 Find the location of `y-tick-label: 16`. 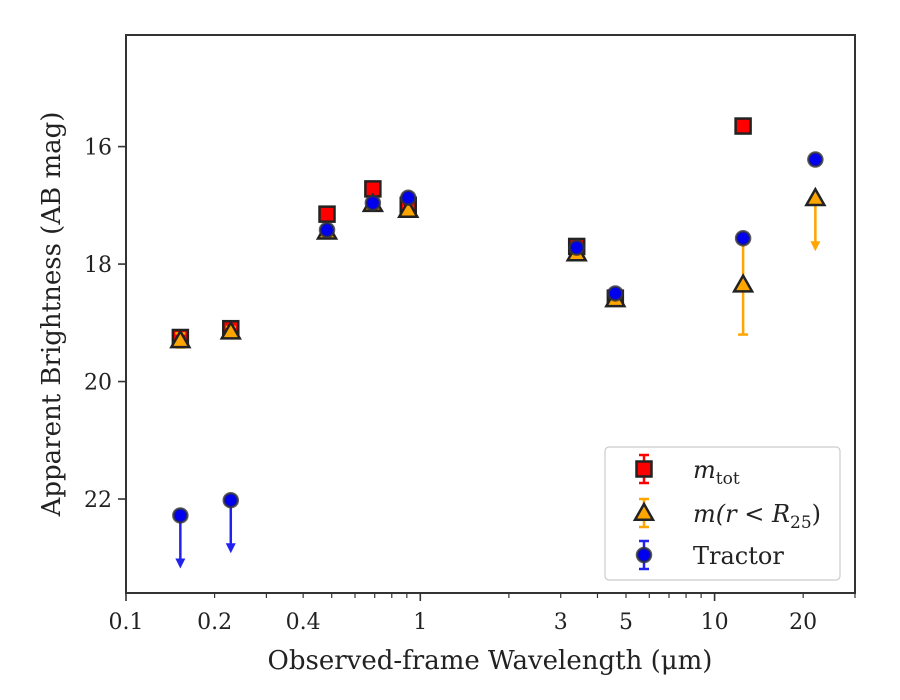

y-tick-label: 16 is located at coordinates (98, 148).